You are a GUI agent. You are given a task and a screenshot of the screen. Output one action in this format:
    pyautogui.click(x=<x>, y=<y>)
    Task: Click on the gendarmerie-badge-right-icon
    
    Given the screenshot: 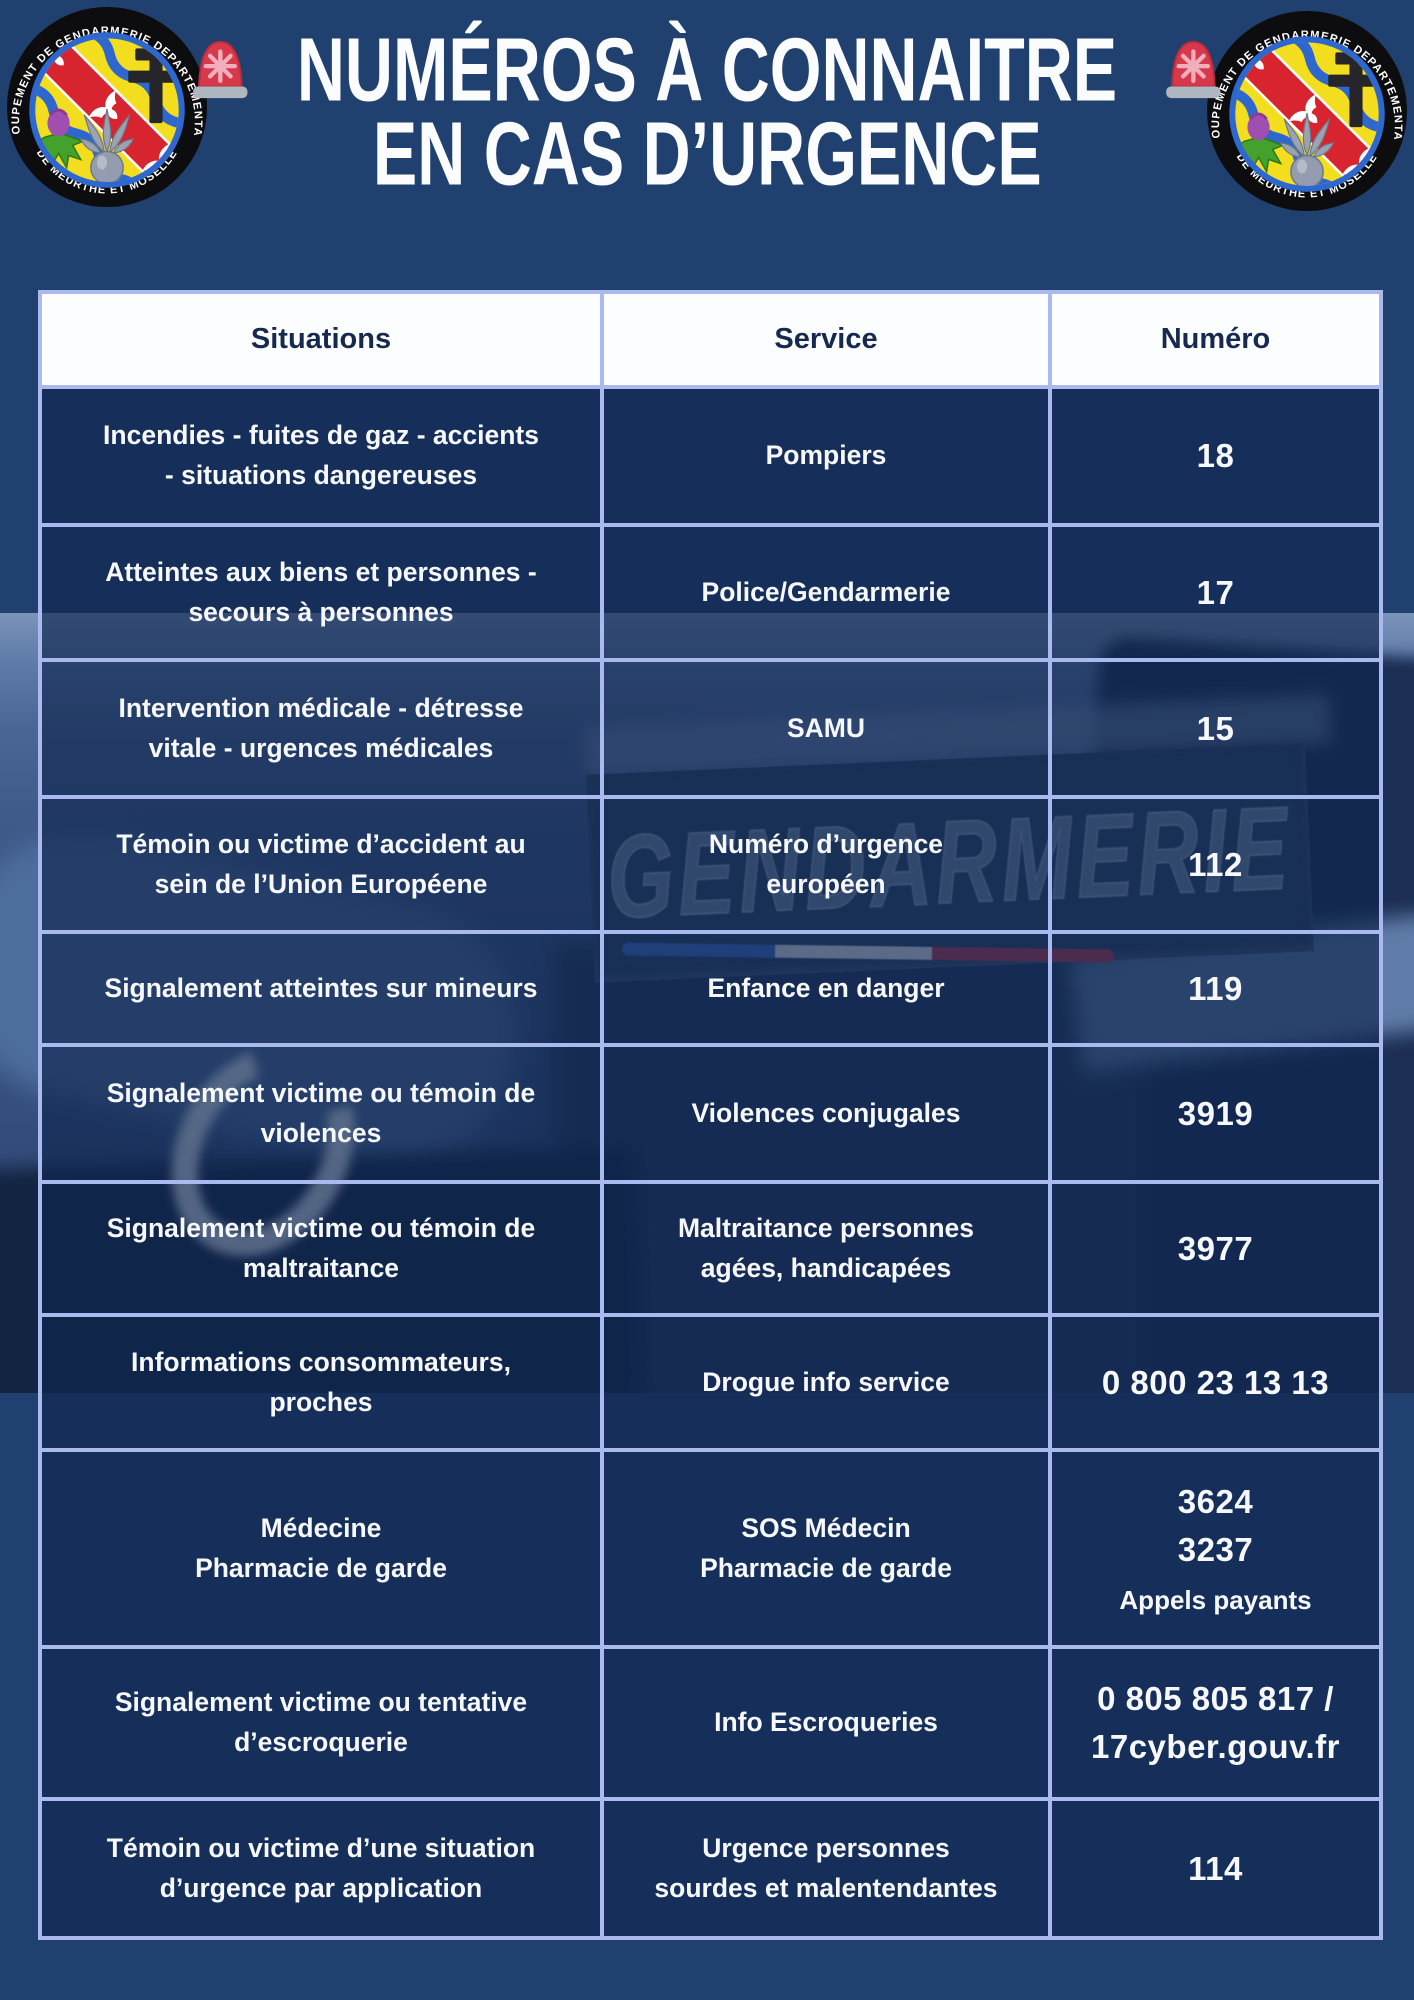 What is the action you would take?
    pyautogui.click(x=1307, y=111)
    